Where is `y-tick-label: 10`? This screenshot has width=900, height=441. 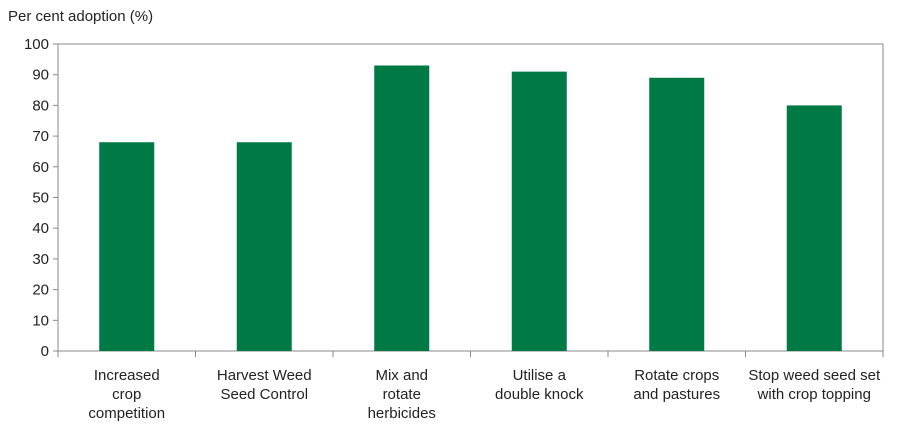 y-tick-label: 10 is located at coordinates (40, 320).